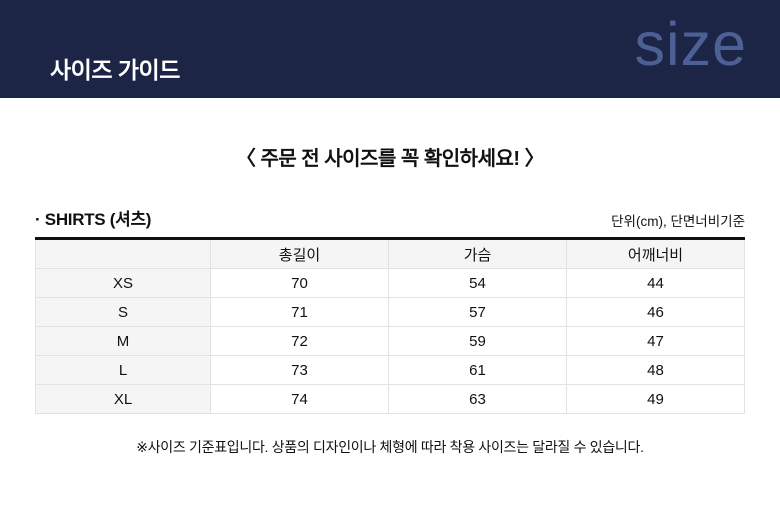  Describe the element at coordinates (299, 312) in the screenshot. I see `value-total-length: 71` at that location.